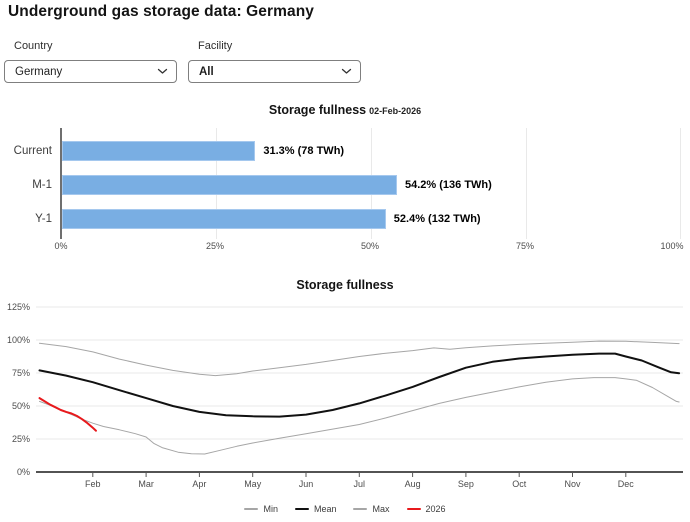 The height and width of the screenshot is (522, 690). I want to click on bar-value-label: 52.4% (132 TWh), so click(437, 219).